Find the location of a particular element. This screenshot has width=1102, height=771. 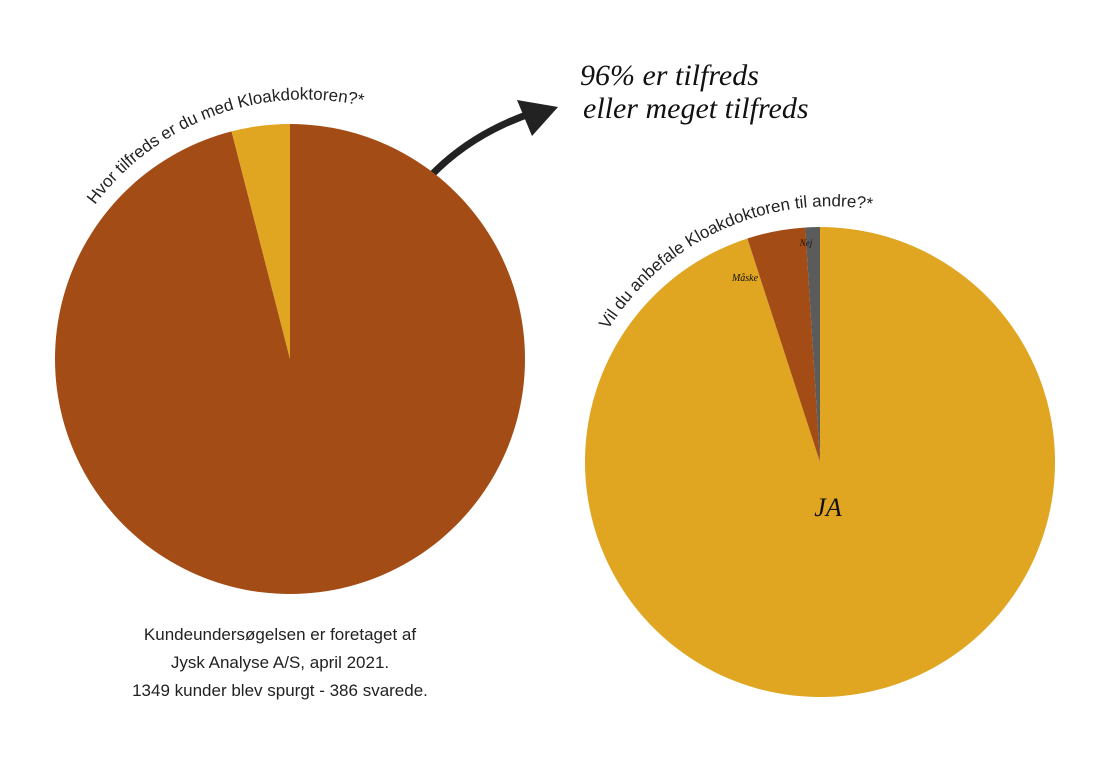

annotation: eller meget tilfreds is located at coordinates (696, 108).